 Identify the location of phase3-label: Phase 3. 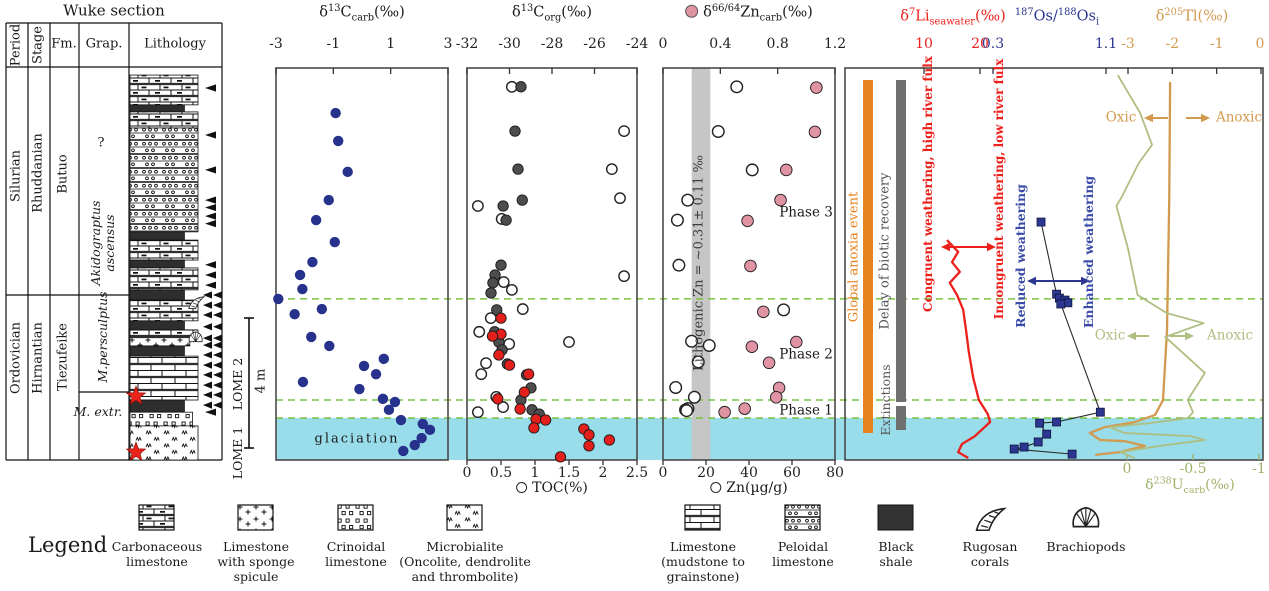
(806, 212).